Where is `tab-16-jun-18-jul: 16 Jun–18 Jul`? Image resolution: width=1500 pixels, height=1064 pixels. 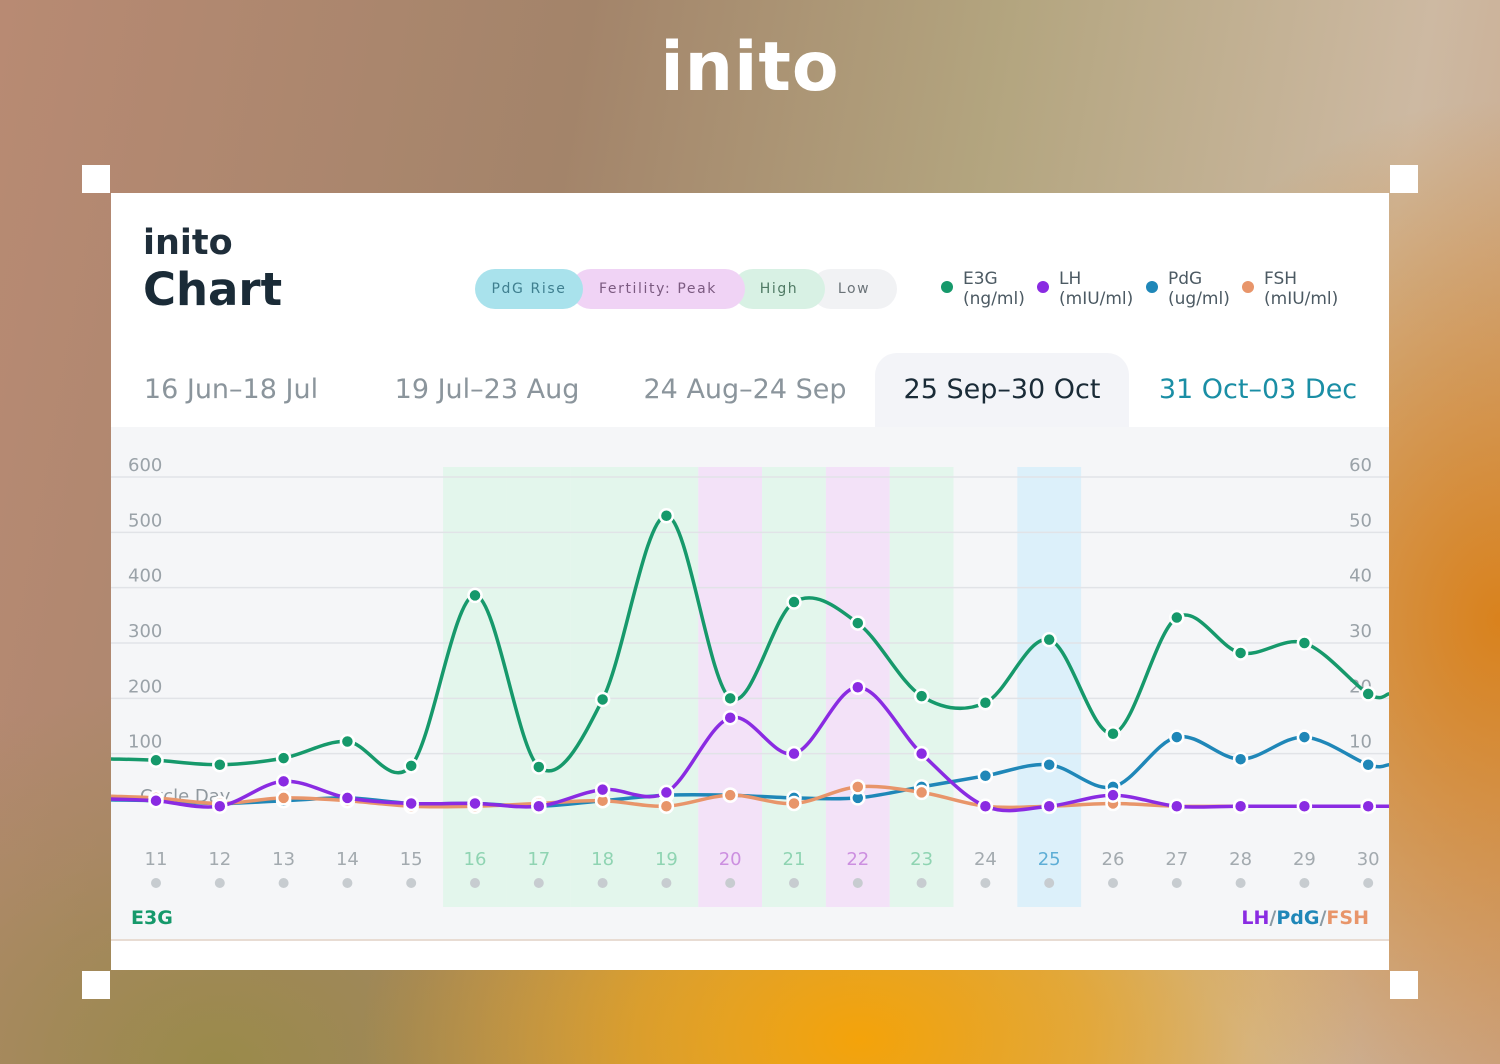 tab-16-jun-18-jul: 16 Jun–18 Jul is located at coordinates (231, 389).